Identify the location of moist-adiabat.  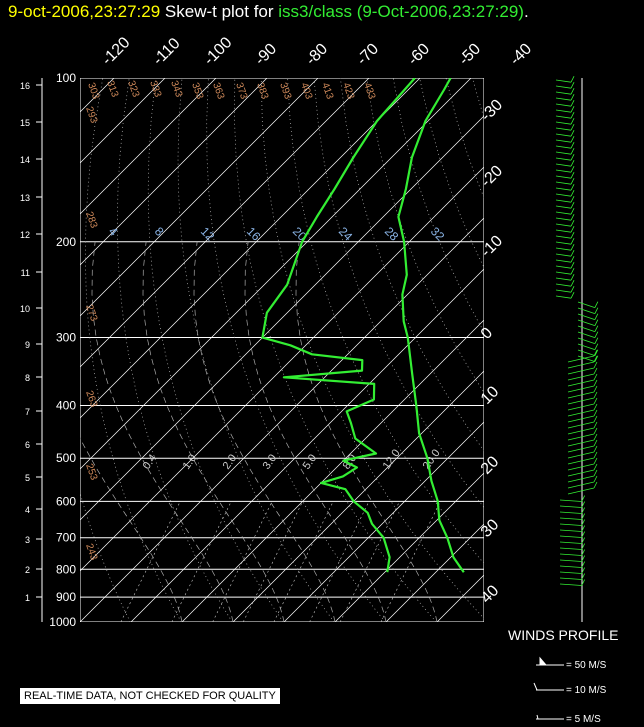
(315, 431).